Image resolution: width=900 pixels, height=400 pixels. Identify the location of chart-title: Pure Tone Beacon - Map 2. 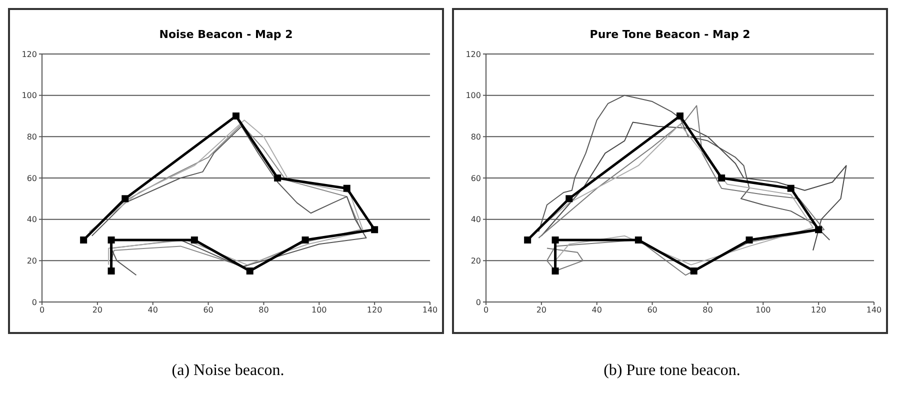
(670, 35).